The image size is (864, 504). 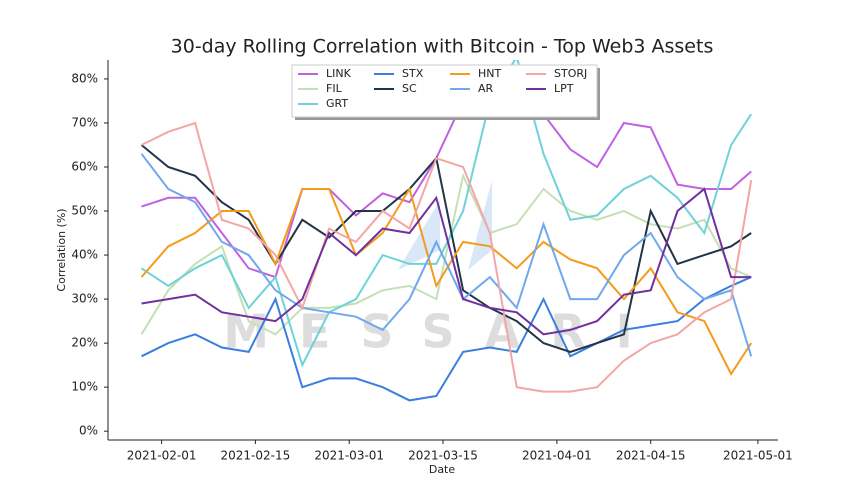 I want to click on x-tick-label: 2021-04-15, so click(x=651, y=456).